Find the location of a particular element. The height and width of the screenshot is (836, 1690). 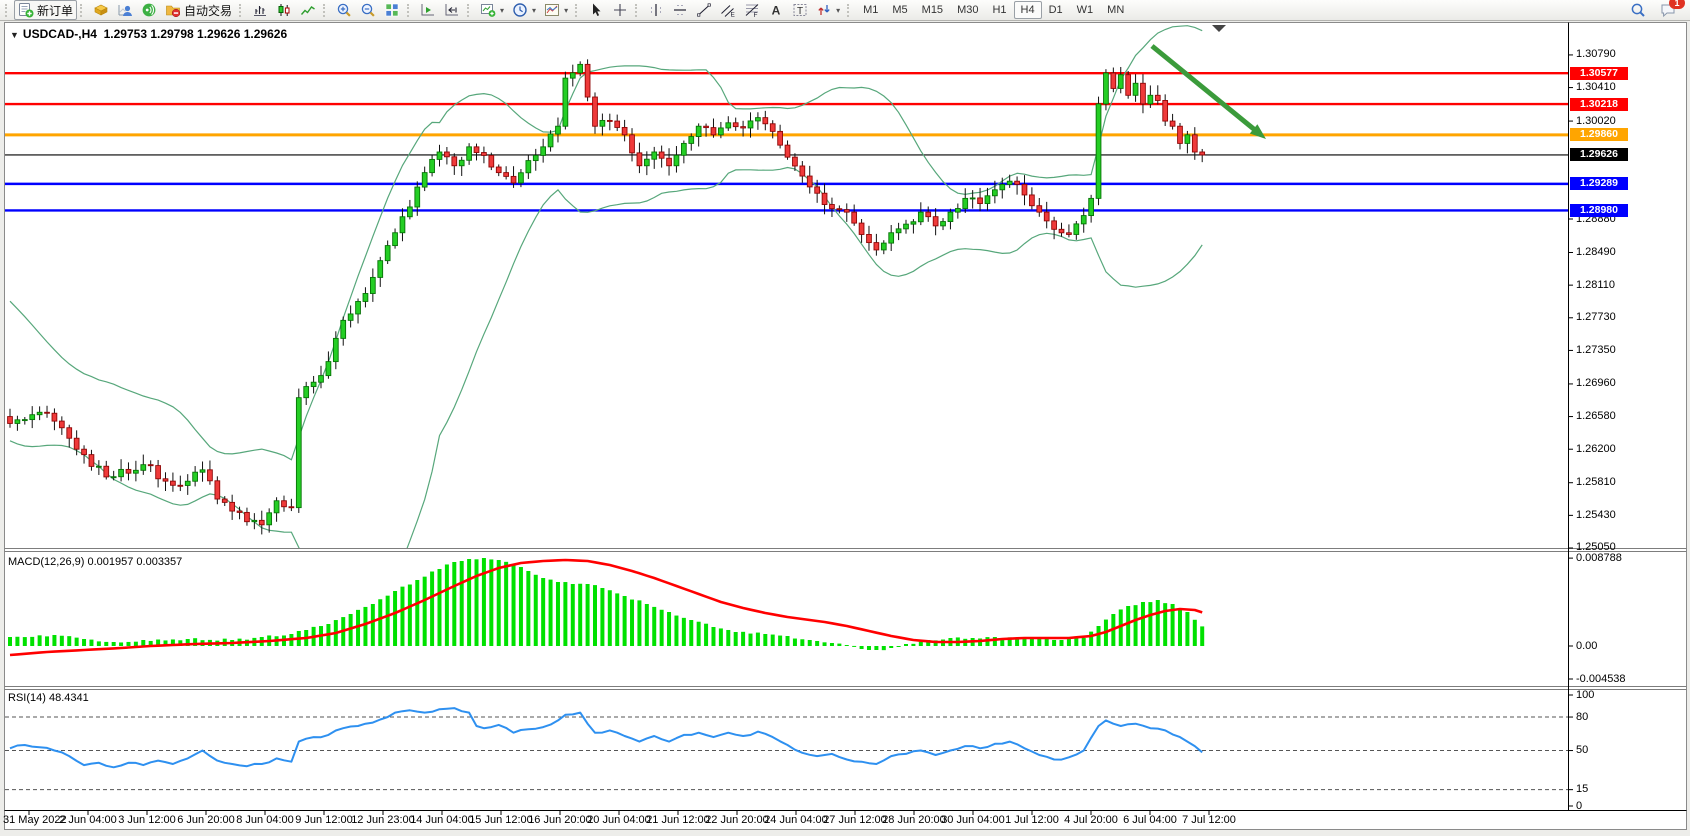

date-tick-label: 27 Jun 12:00 is located at coordinates (855, 820).